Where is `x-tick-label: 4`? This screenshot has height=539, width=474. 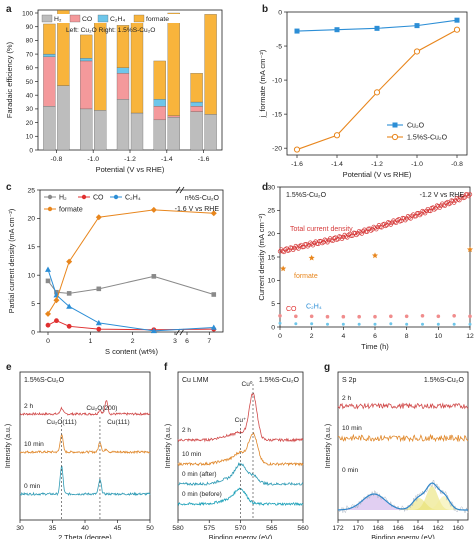 x-tick-label: 4 is located at coordinates (343, 336).